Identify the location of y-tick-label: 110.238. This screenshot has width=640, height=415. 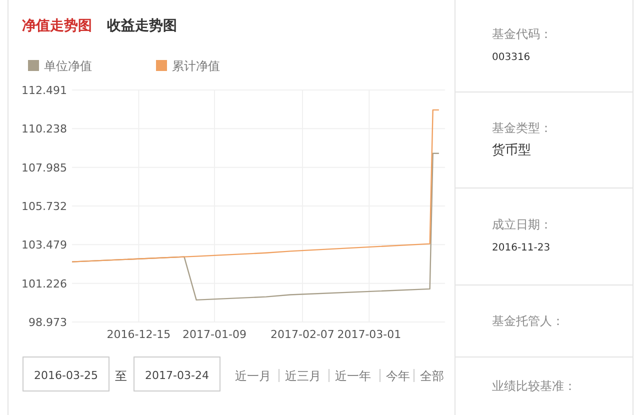
(44, 129).